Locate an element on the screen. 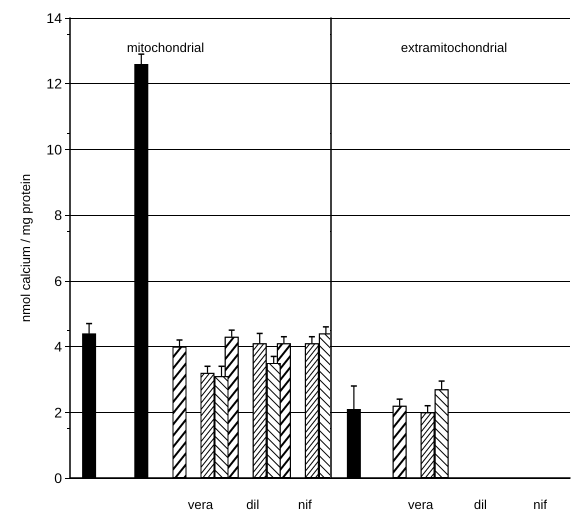 This screenshot has width=578, height=520. y-tick-label: 8 is located at coordinates (58, 215).